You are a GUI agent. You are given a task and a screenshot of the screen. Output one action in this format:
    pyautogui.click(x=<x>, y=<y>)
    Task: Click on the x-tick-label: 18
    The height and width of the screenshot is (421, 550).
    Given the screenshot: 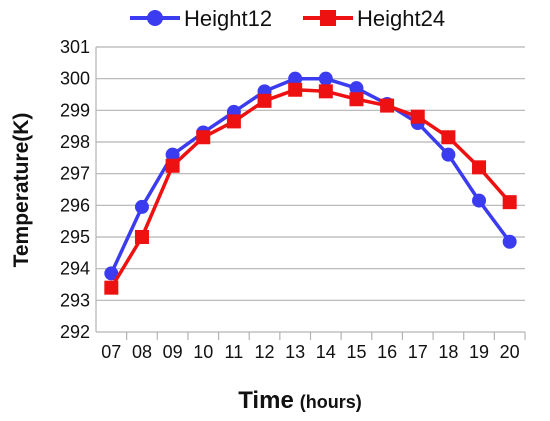 What is the action you would take?
    pyautogui.click(x=448, y=352)
    